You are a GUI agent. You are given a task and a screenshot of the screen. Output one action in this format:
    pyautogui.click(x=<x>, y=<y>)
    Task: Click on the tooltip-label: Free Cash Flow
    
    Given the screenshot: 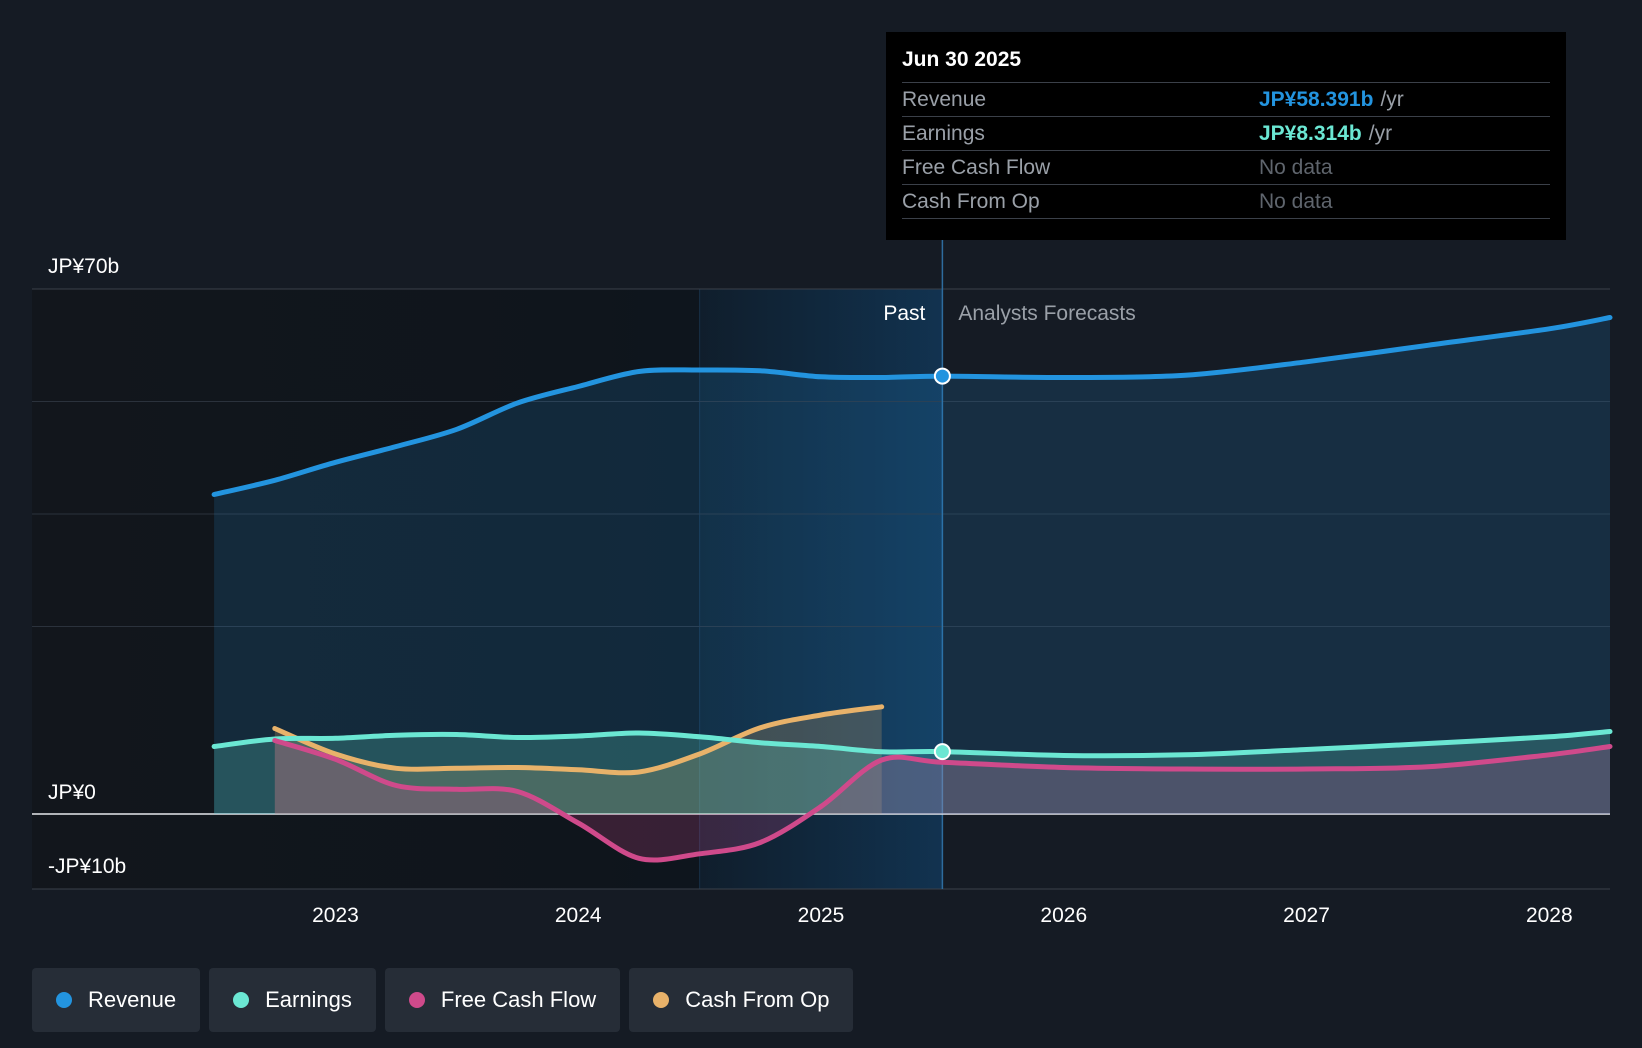 What is the action you would take?
    pyautogui.click(x=976, y=167)
    